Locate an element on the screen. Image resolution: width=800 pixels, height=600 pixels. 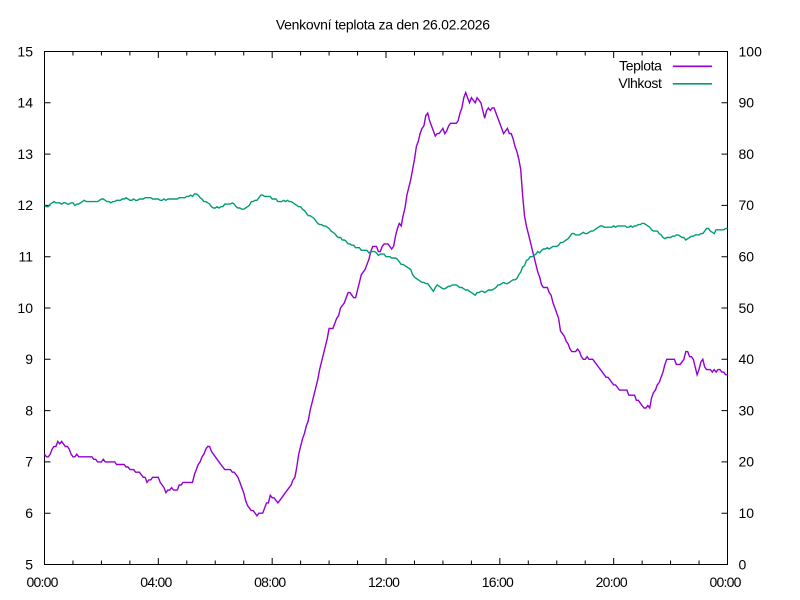
svg-text: 40 is located at coordinates (747, 359).